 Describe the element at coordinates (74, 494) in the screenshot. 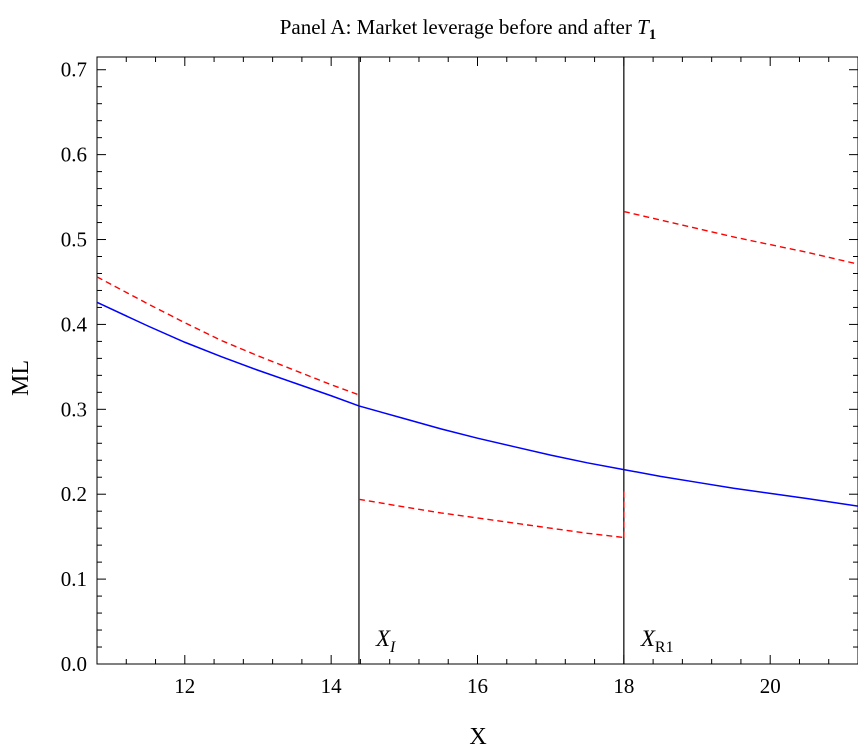

I see `y-tick-label: 0.2` at that location.